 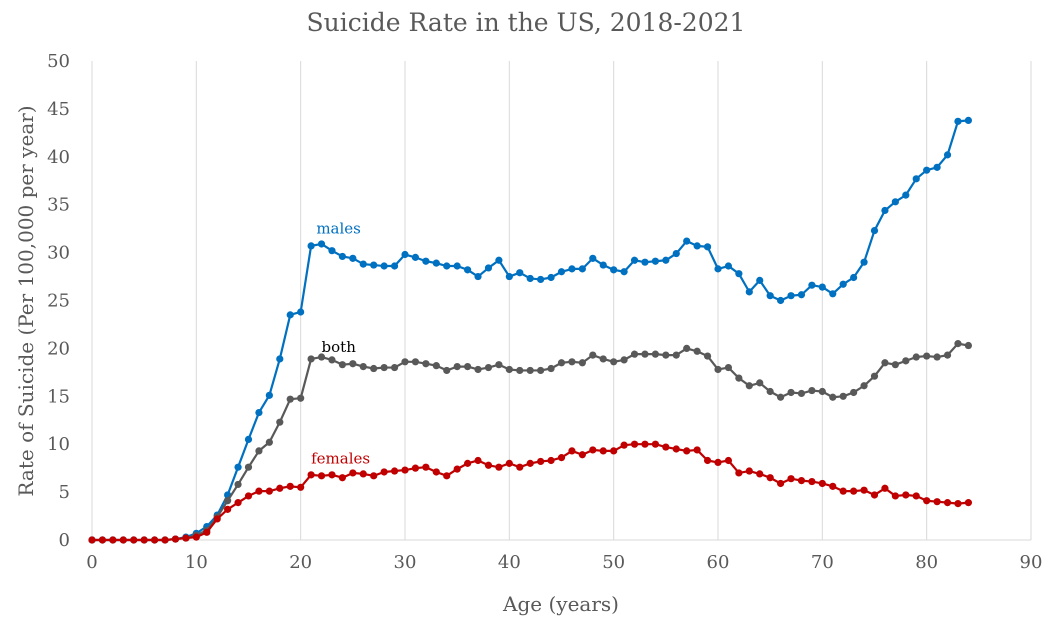 I want to click on y-tick-label: 40, so click(x=58, y=157).